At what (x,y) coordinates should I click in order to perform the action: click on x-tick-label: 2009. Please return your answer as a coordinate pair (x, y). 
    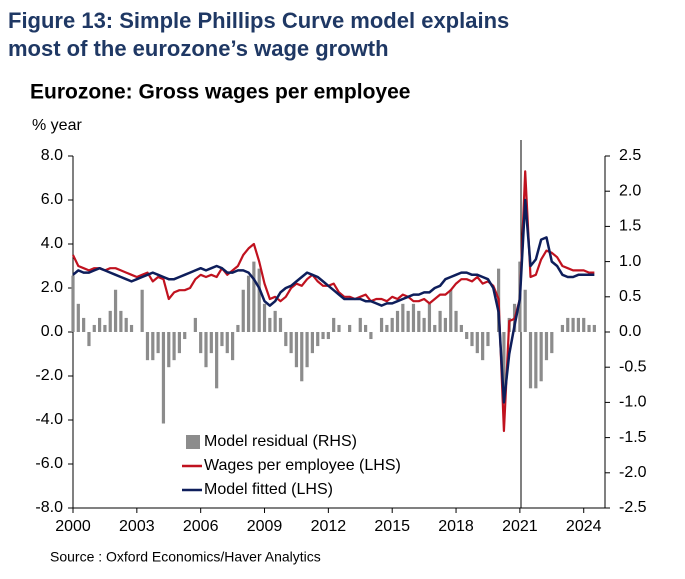
    Looking at the image, I should click on (265, 526).